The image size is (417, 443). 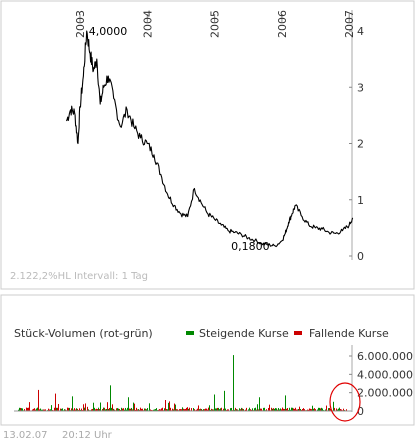 What do you see at coordinates (385, 374) in the screenshot?
I see `volume-tick-label: 4.000.000` at bounding box center [385, 374].